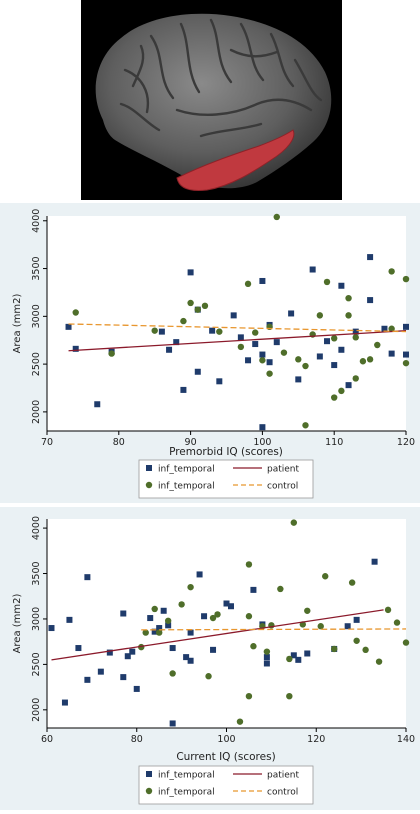 The height and width of the screenshot is (814, 420). I want to click on y-tick-label: 2000, so click(36, 710).